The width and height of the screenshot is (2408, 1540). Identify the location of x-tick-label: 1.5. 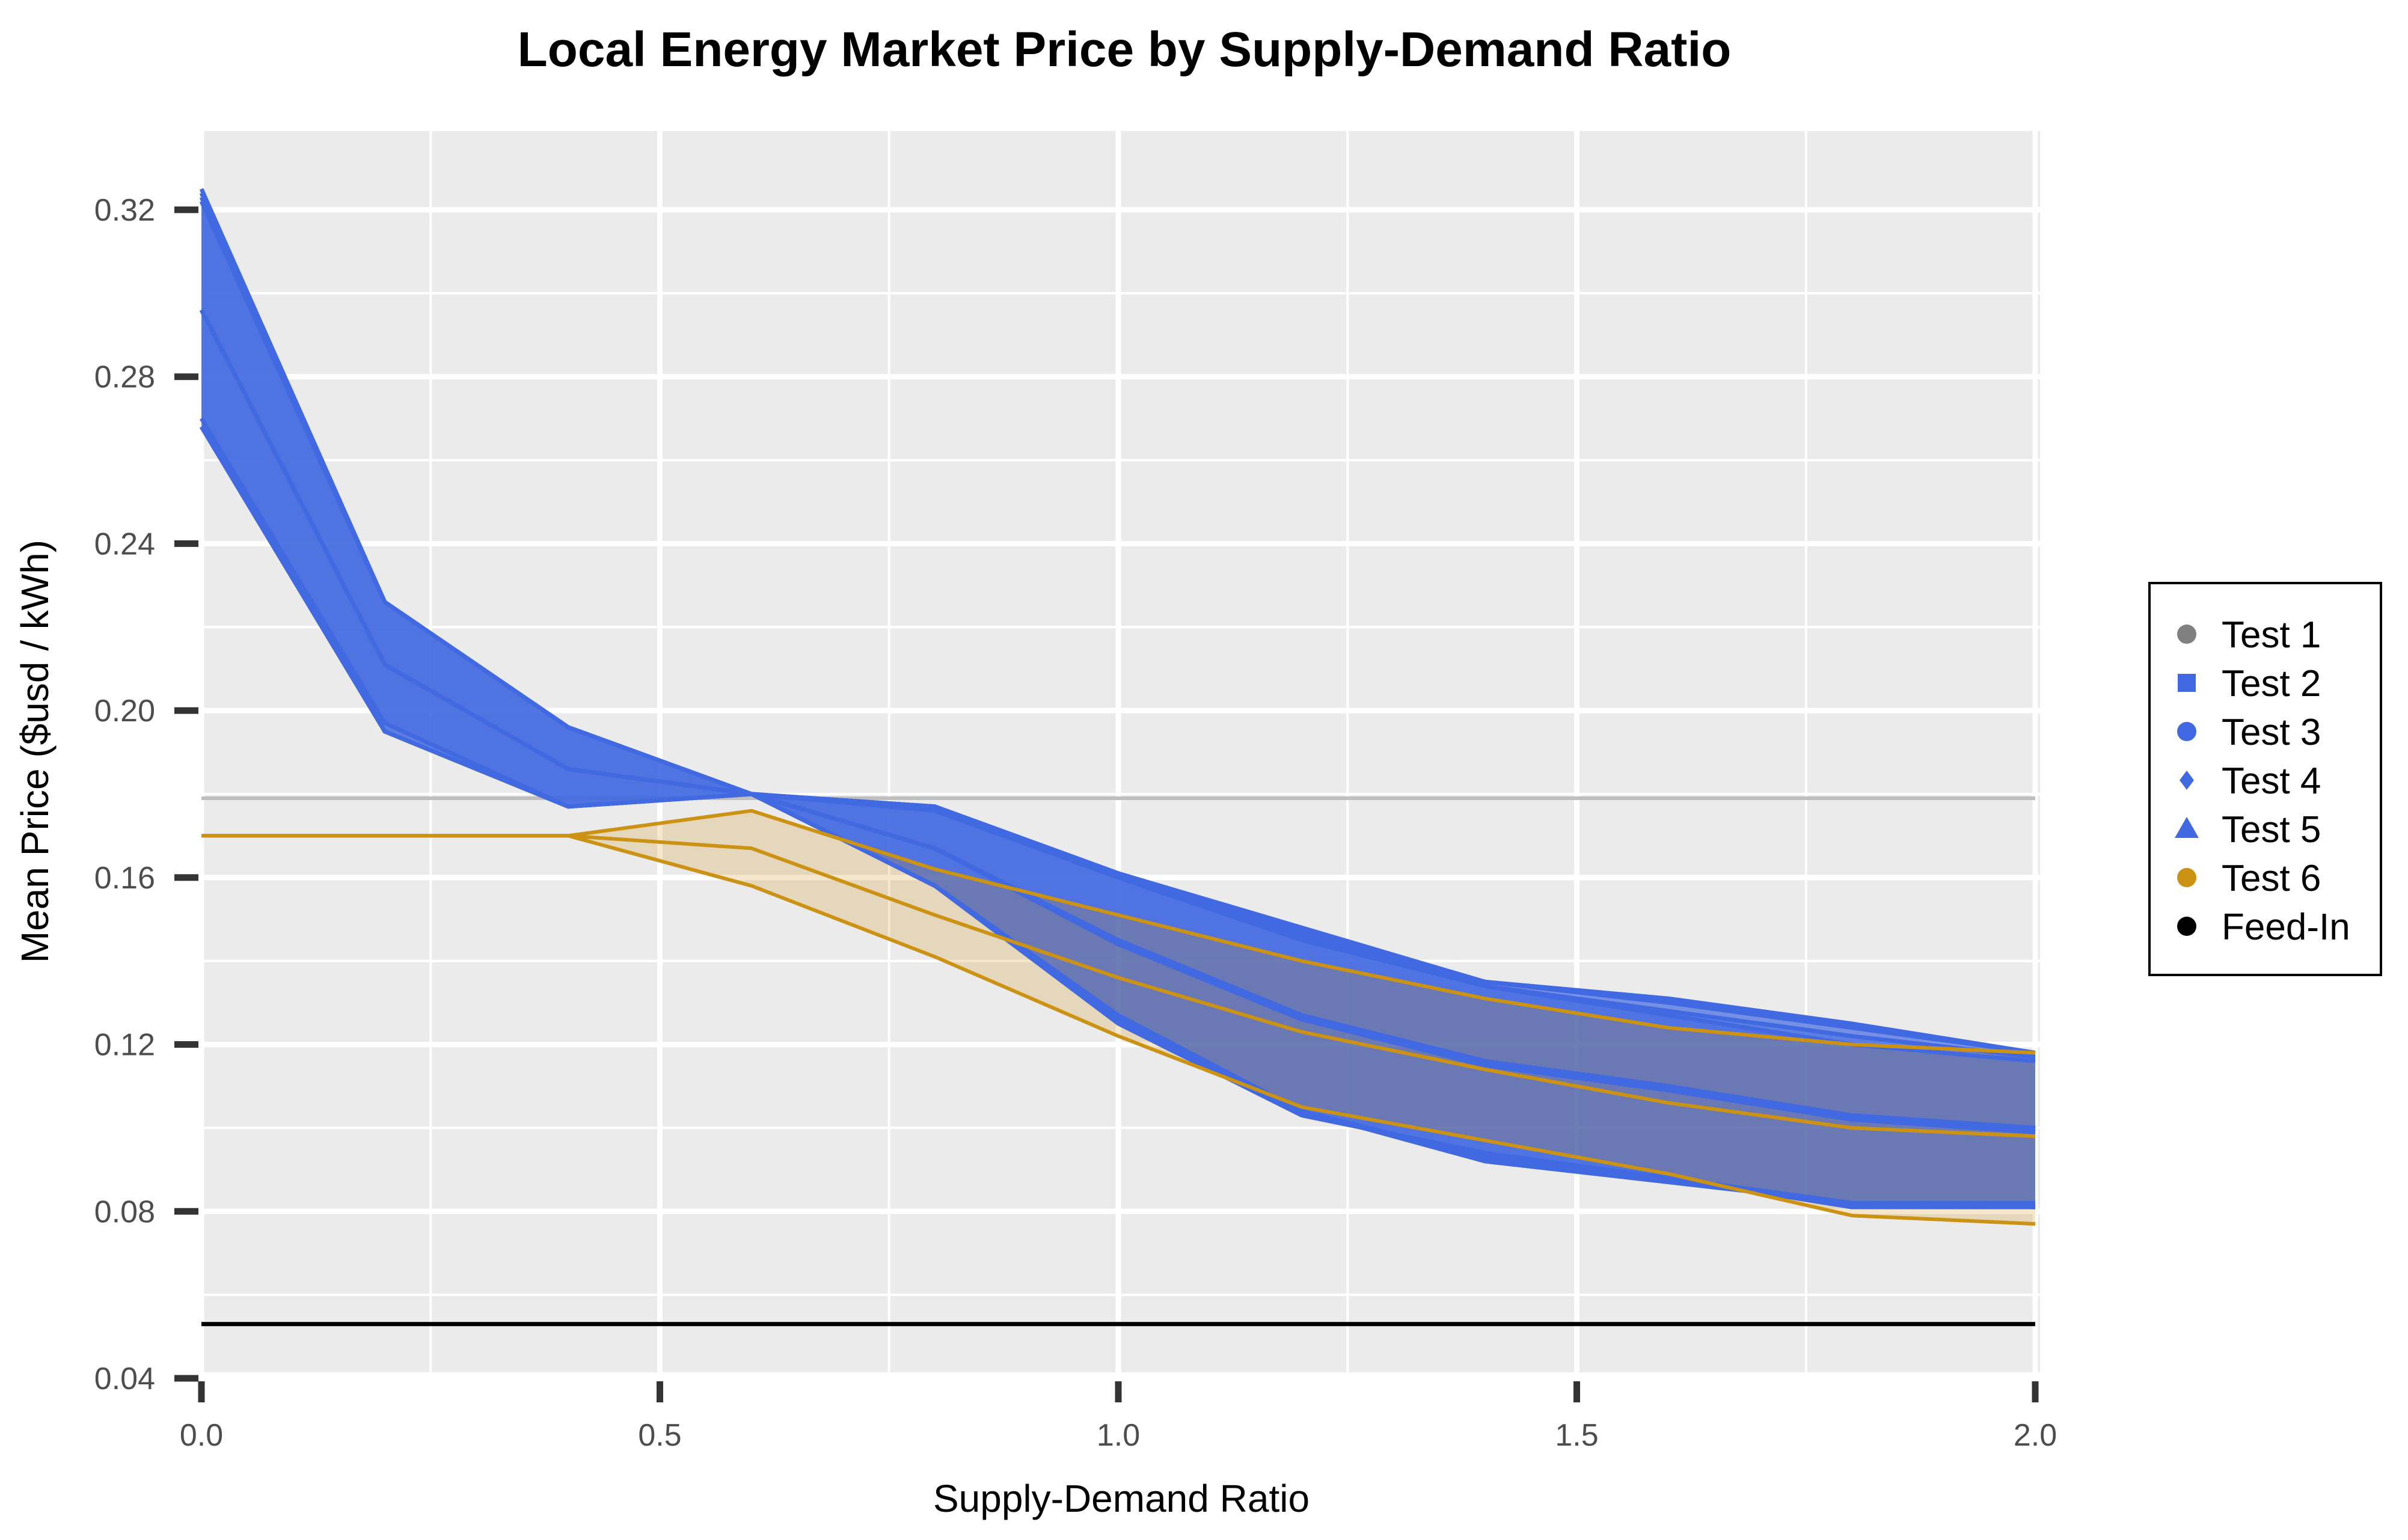
(1576, 1435).